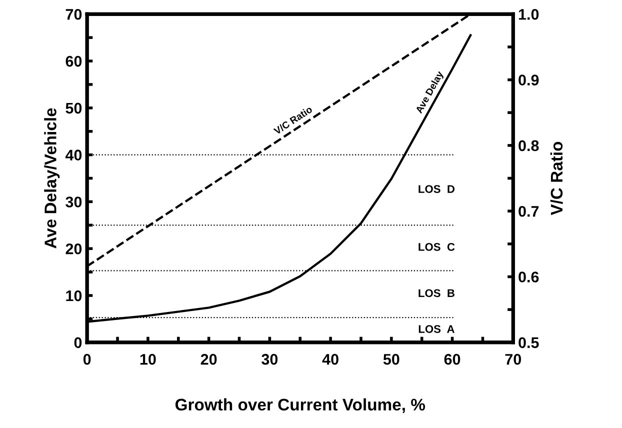  What do you see at coordinates (300, 405) in the screenshot?
I see `x-axis-title: Growth over Current Volume, %` at bounding box center [300, 405].